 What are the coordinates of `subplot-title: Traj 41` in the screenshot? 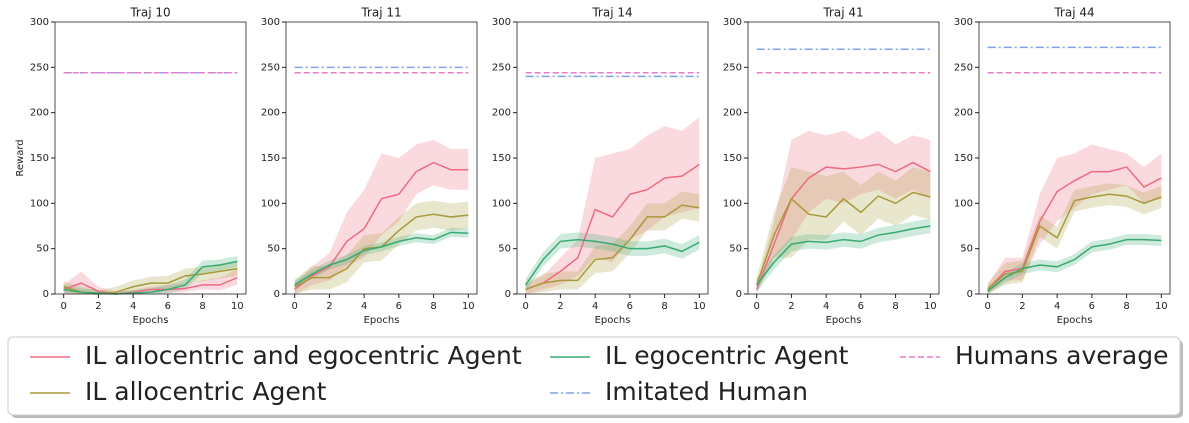 It's located at (842, 13).